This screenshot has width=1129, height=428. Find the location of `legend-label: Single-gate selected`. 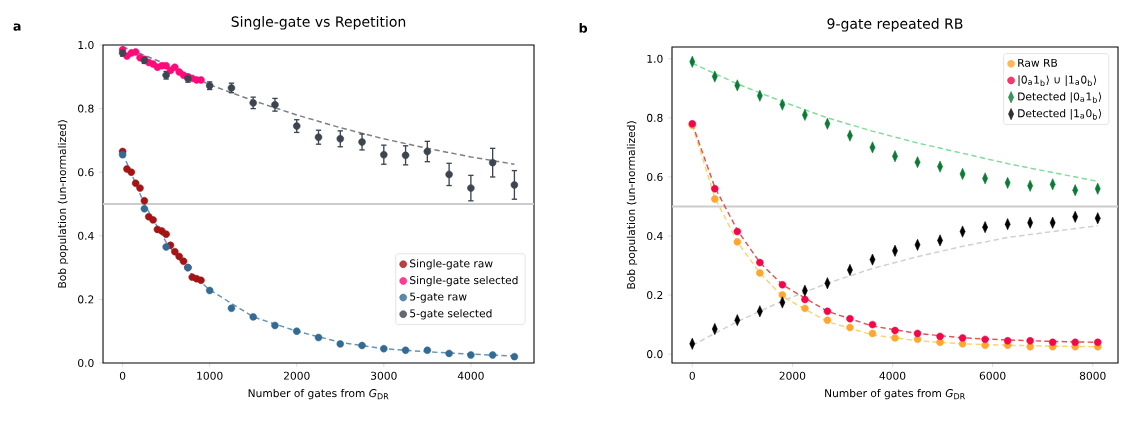

legend-label: Single-gate selected is located at coordinates (464, 281).